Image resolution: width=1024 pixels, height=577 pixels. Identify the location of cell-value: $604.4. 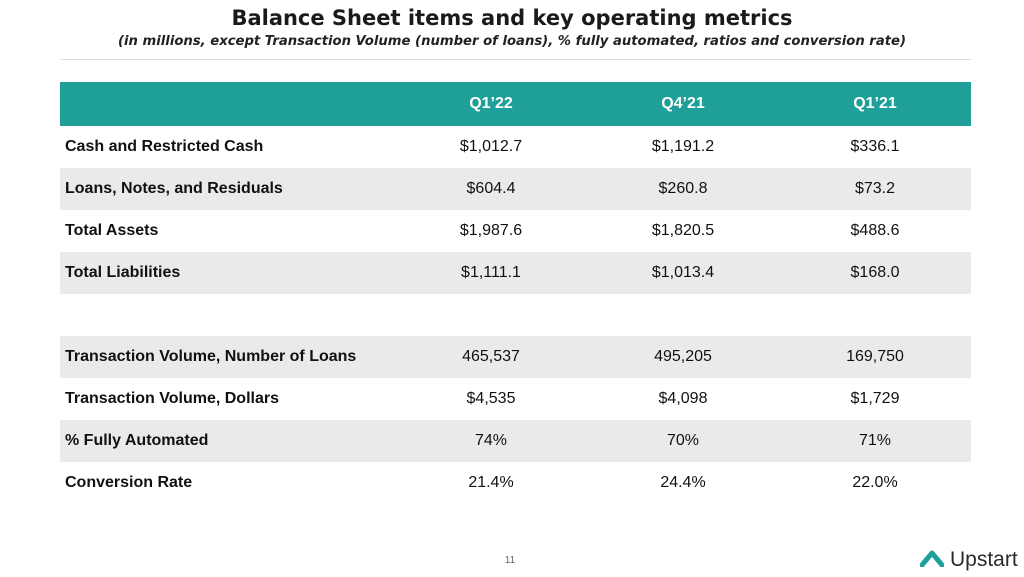
(491, 188).